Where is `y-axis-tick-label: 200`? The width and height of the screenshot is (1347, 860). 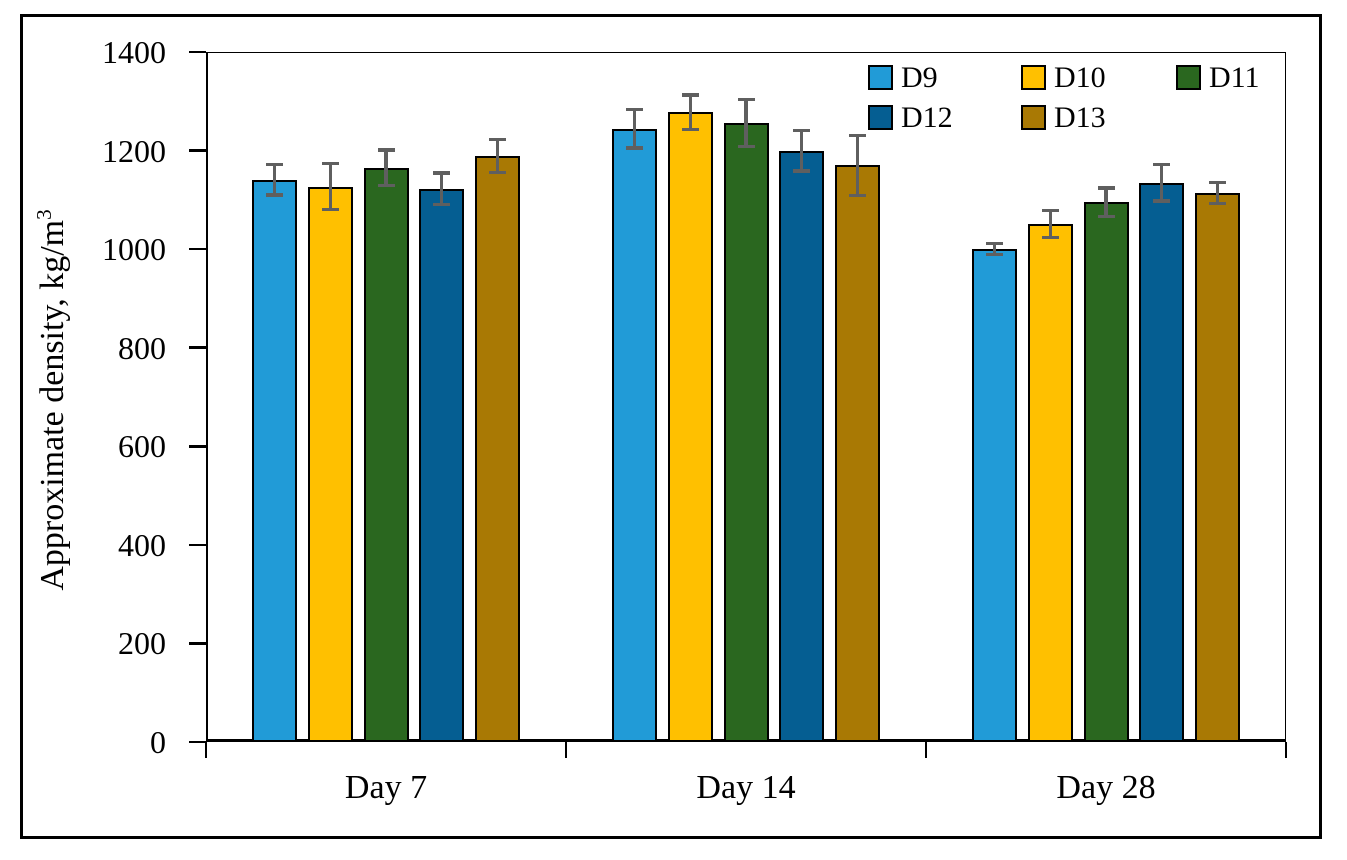 y-axis-tick-label: 200 is located at coordinates (142, 643).